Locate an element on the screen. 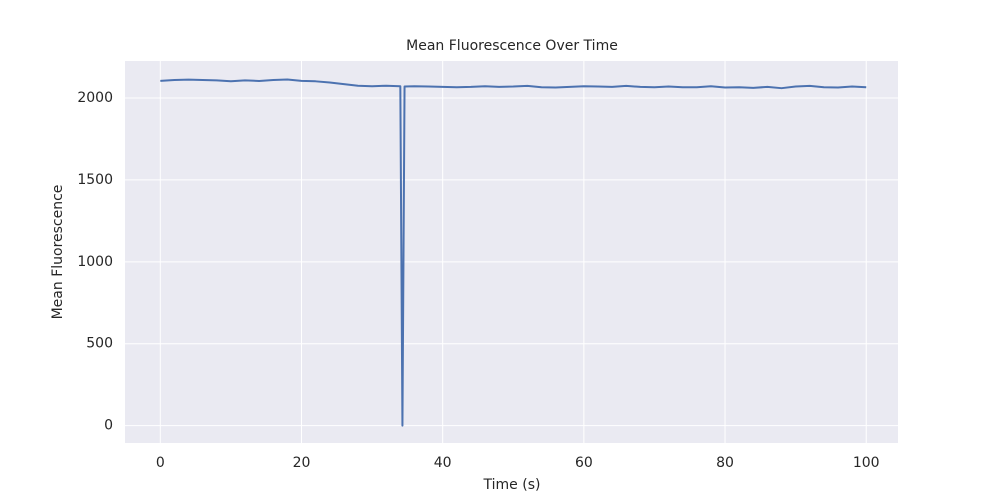  y-tick-label: 1000 is located at coordinates (95, 262).